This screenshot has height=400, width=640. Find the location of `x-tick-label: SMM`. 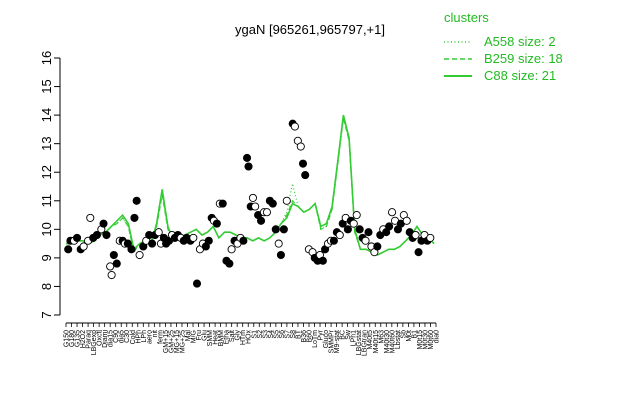

x-tick-label: SMM is located at coordinates (210, 338).